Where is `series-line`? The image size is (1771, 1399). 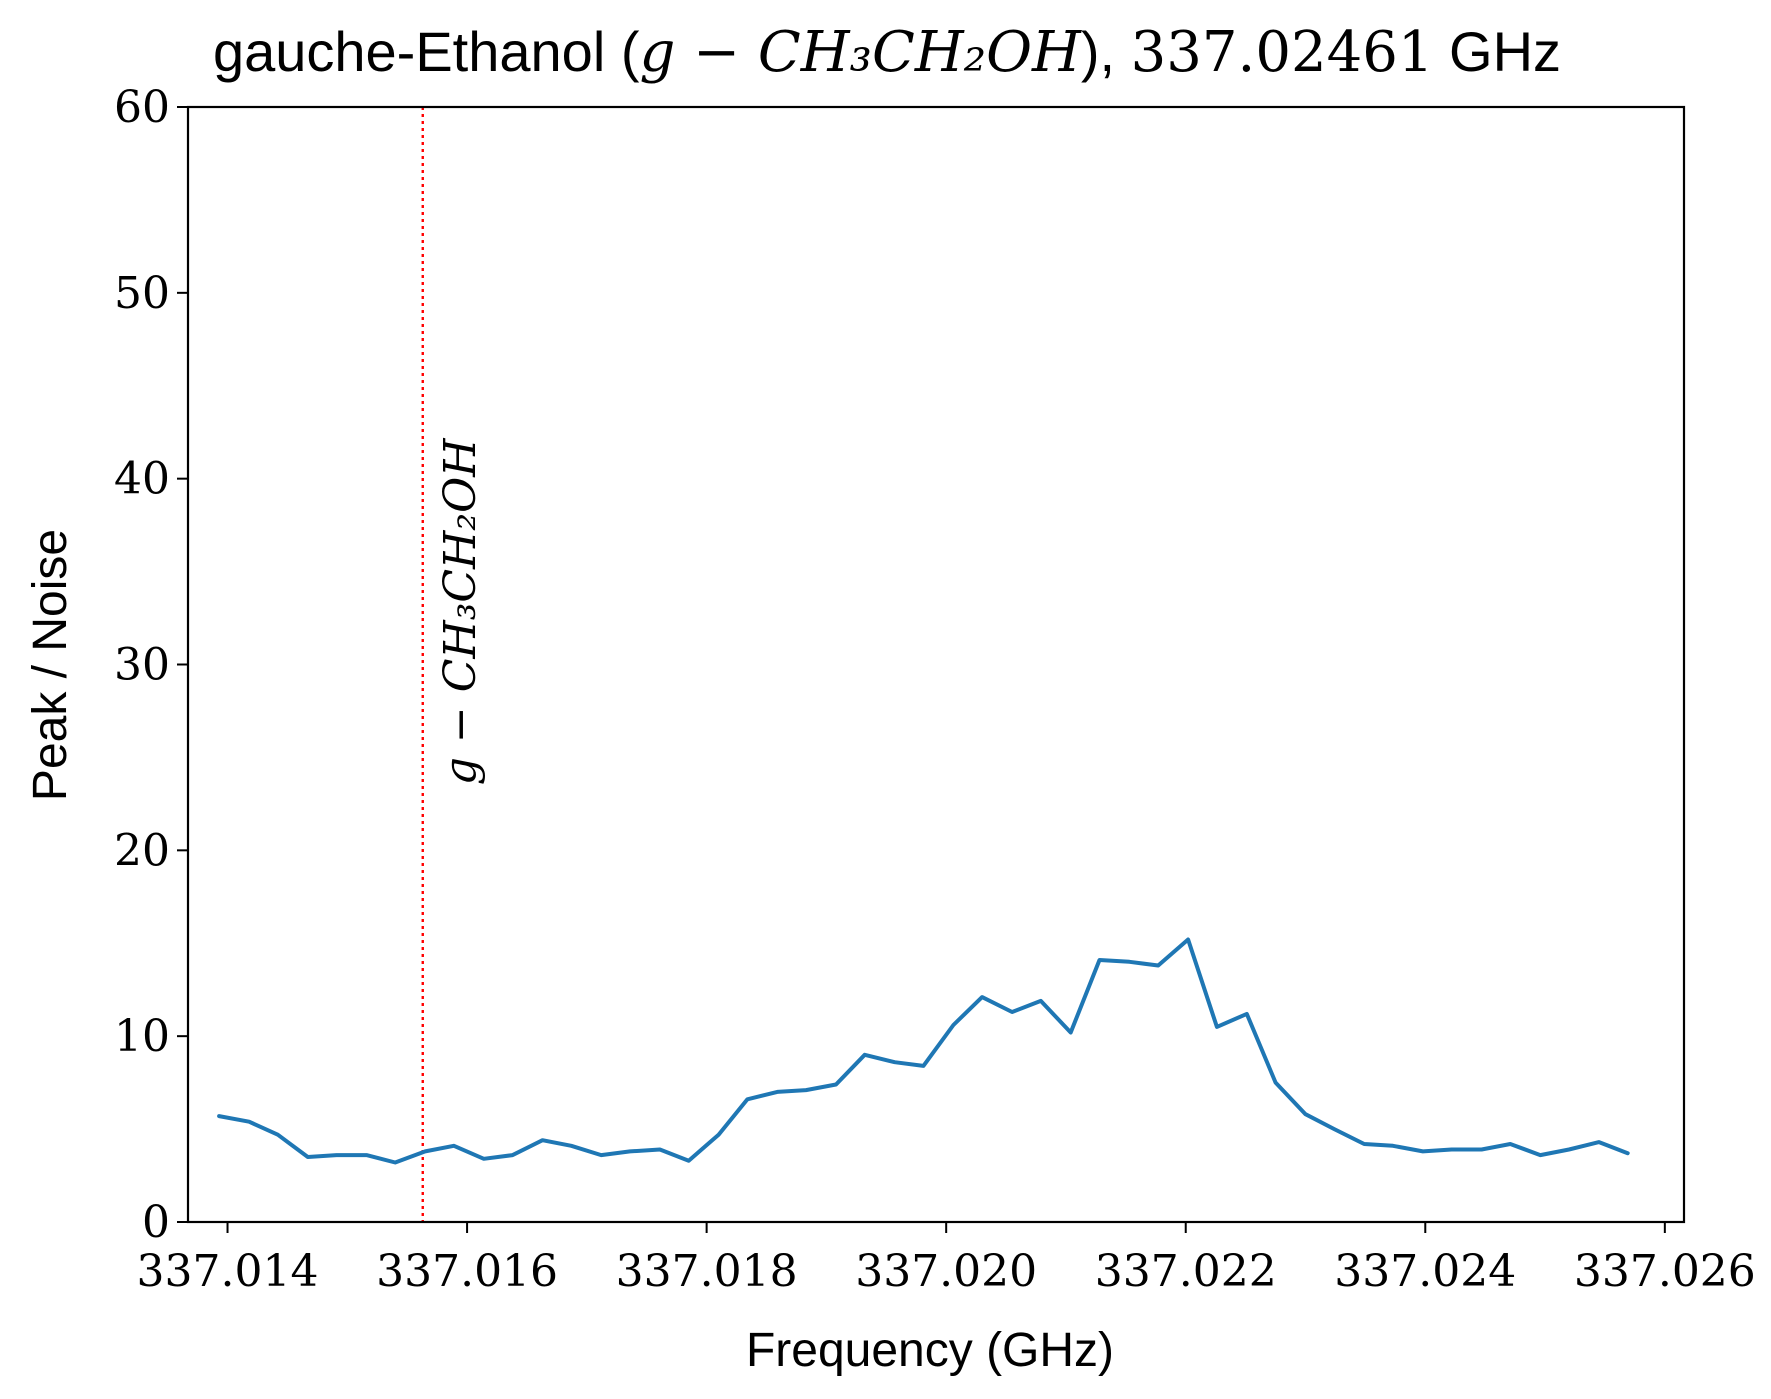
series-line is located at coordinates (923, 1051).